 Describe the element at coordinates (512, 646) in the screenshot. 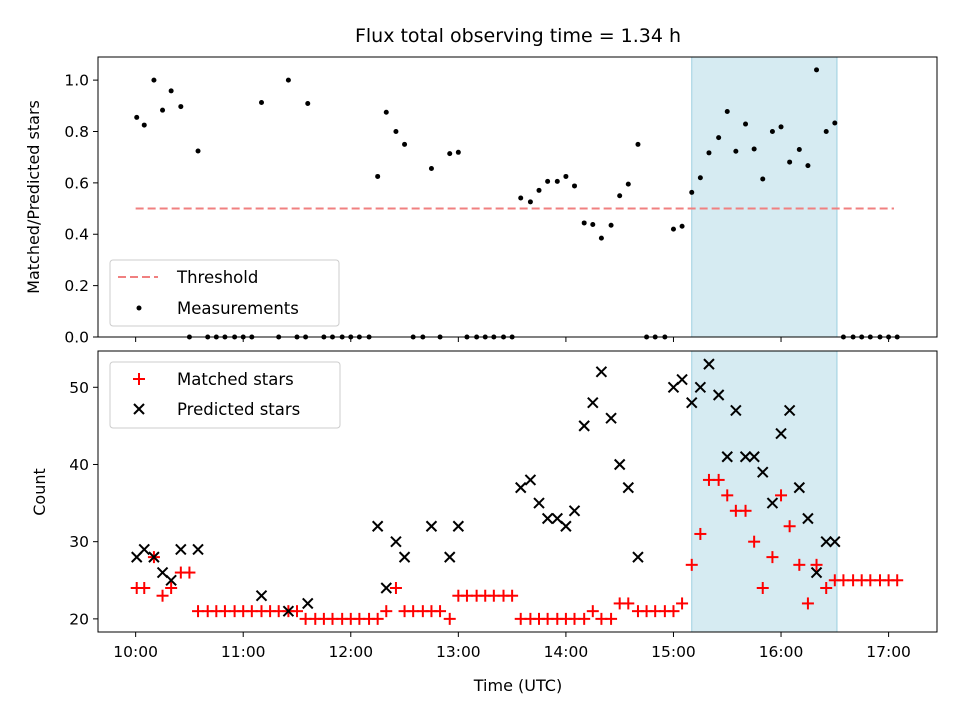

I see `bottom-x-ticks: 10:00 11:00 12:00 13:00 14:00 15:00 16:00 17:00` at that location.